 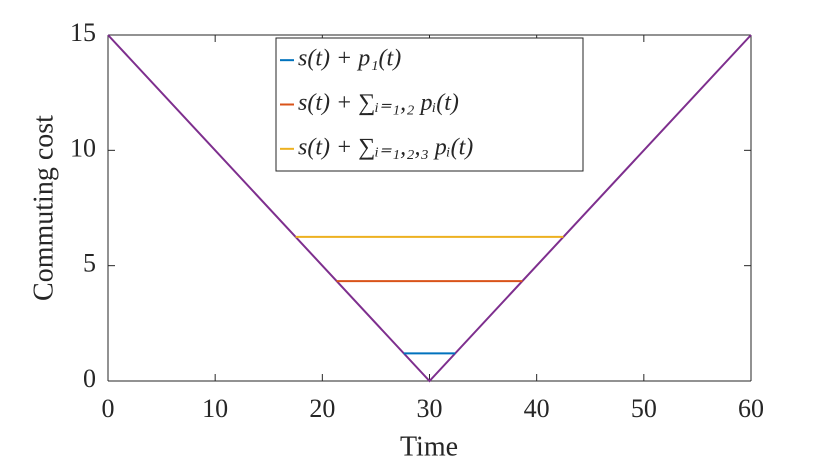 I want to click on y-tick-label: 15, so click(x=83, y=32).